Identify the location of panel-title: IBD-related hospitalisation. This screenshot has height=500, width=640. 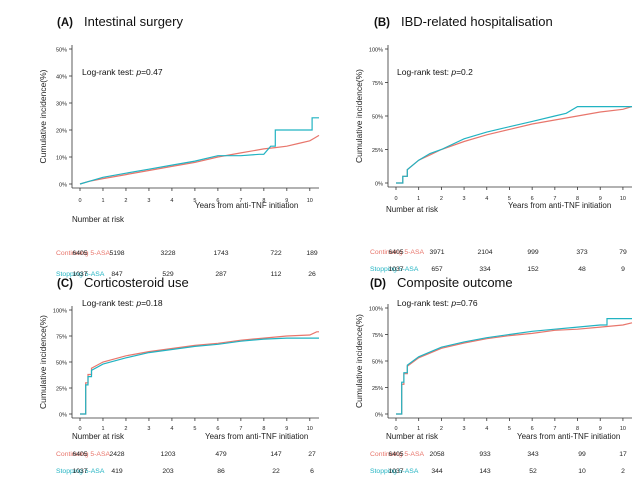
(477, 21).